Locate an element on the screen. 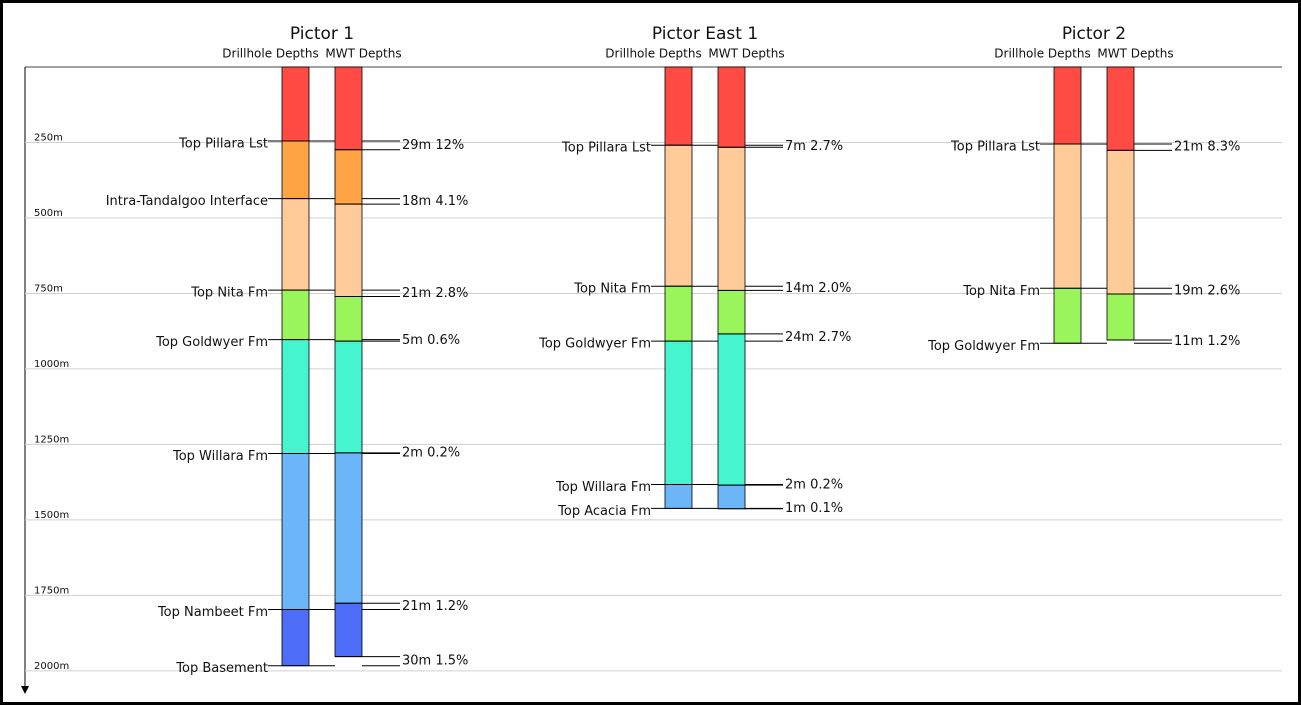 The width and height of the screenshot is (1301, 705). well-title: Pictor 2 is located at coordinates (1094, 34).